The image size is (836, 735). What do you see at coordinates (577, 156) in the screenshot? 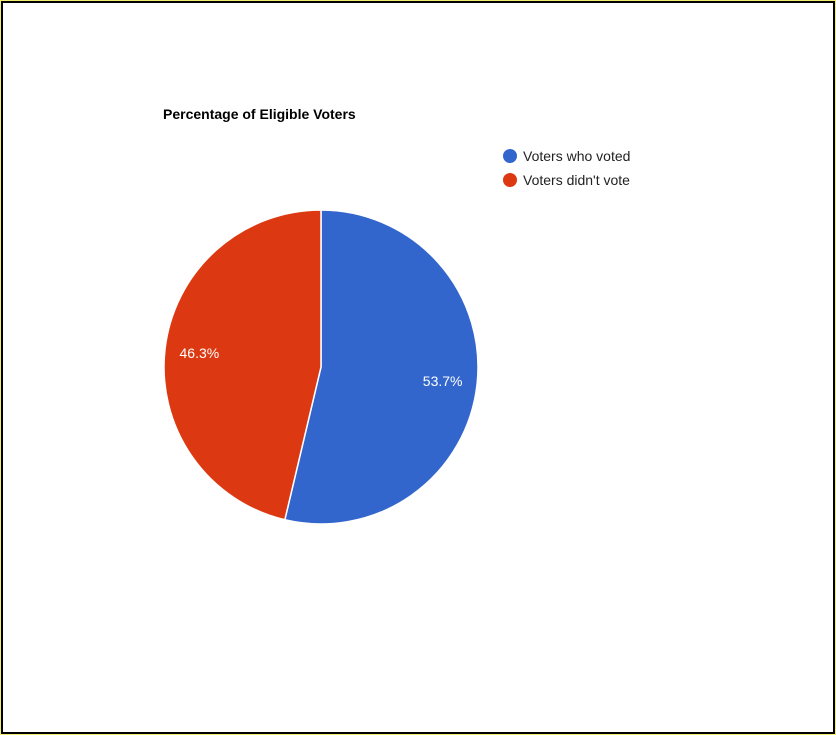
I see `legend-label-voted: Voters who voted` at bounding box center [577, 156].